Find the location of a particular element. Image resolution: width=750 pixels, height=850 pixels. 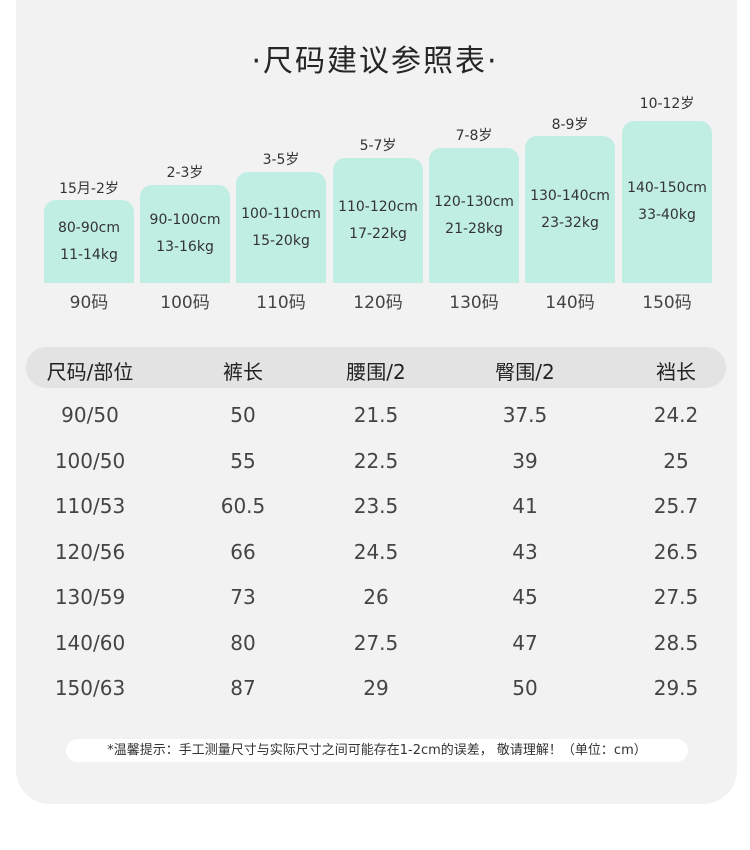

cell-hip: 37.5 is located at coordinates (525, 415).